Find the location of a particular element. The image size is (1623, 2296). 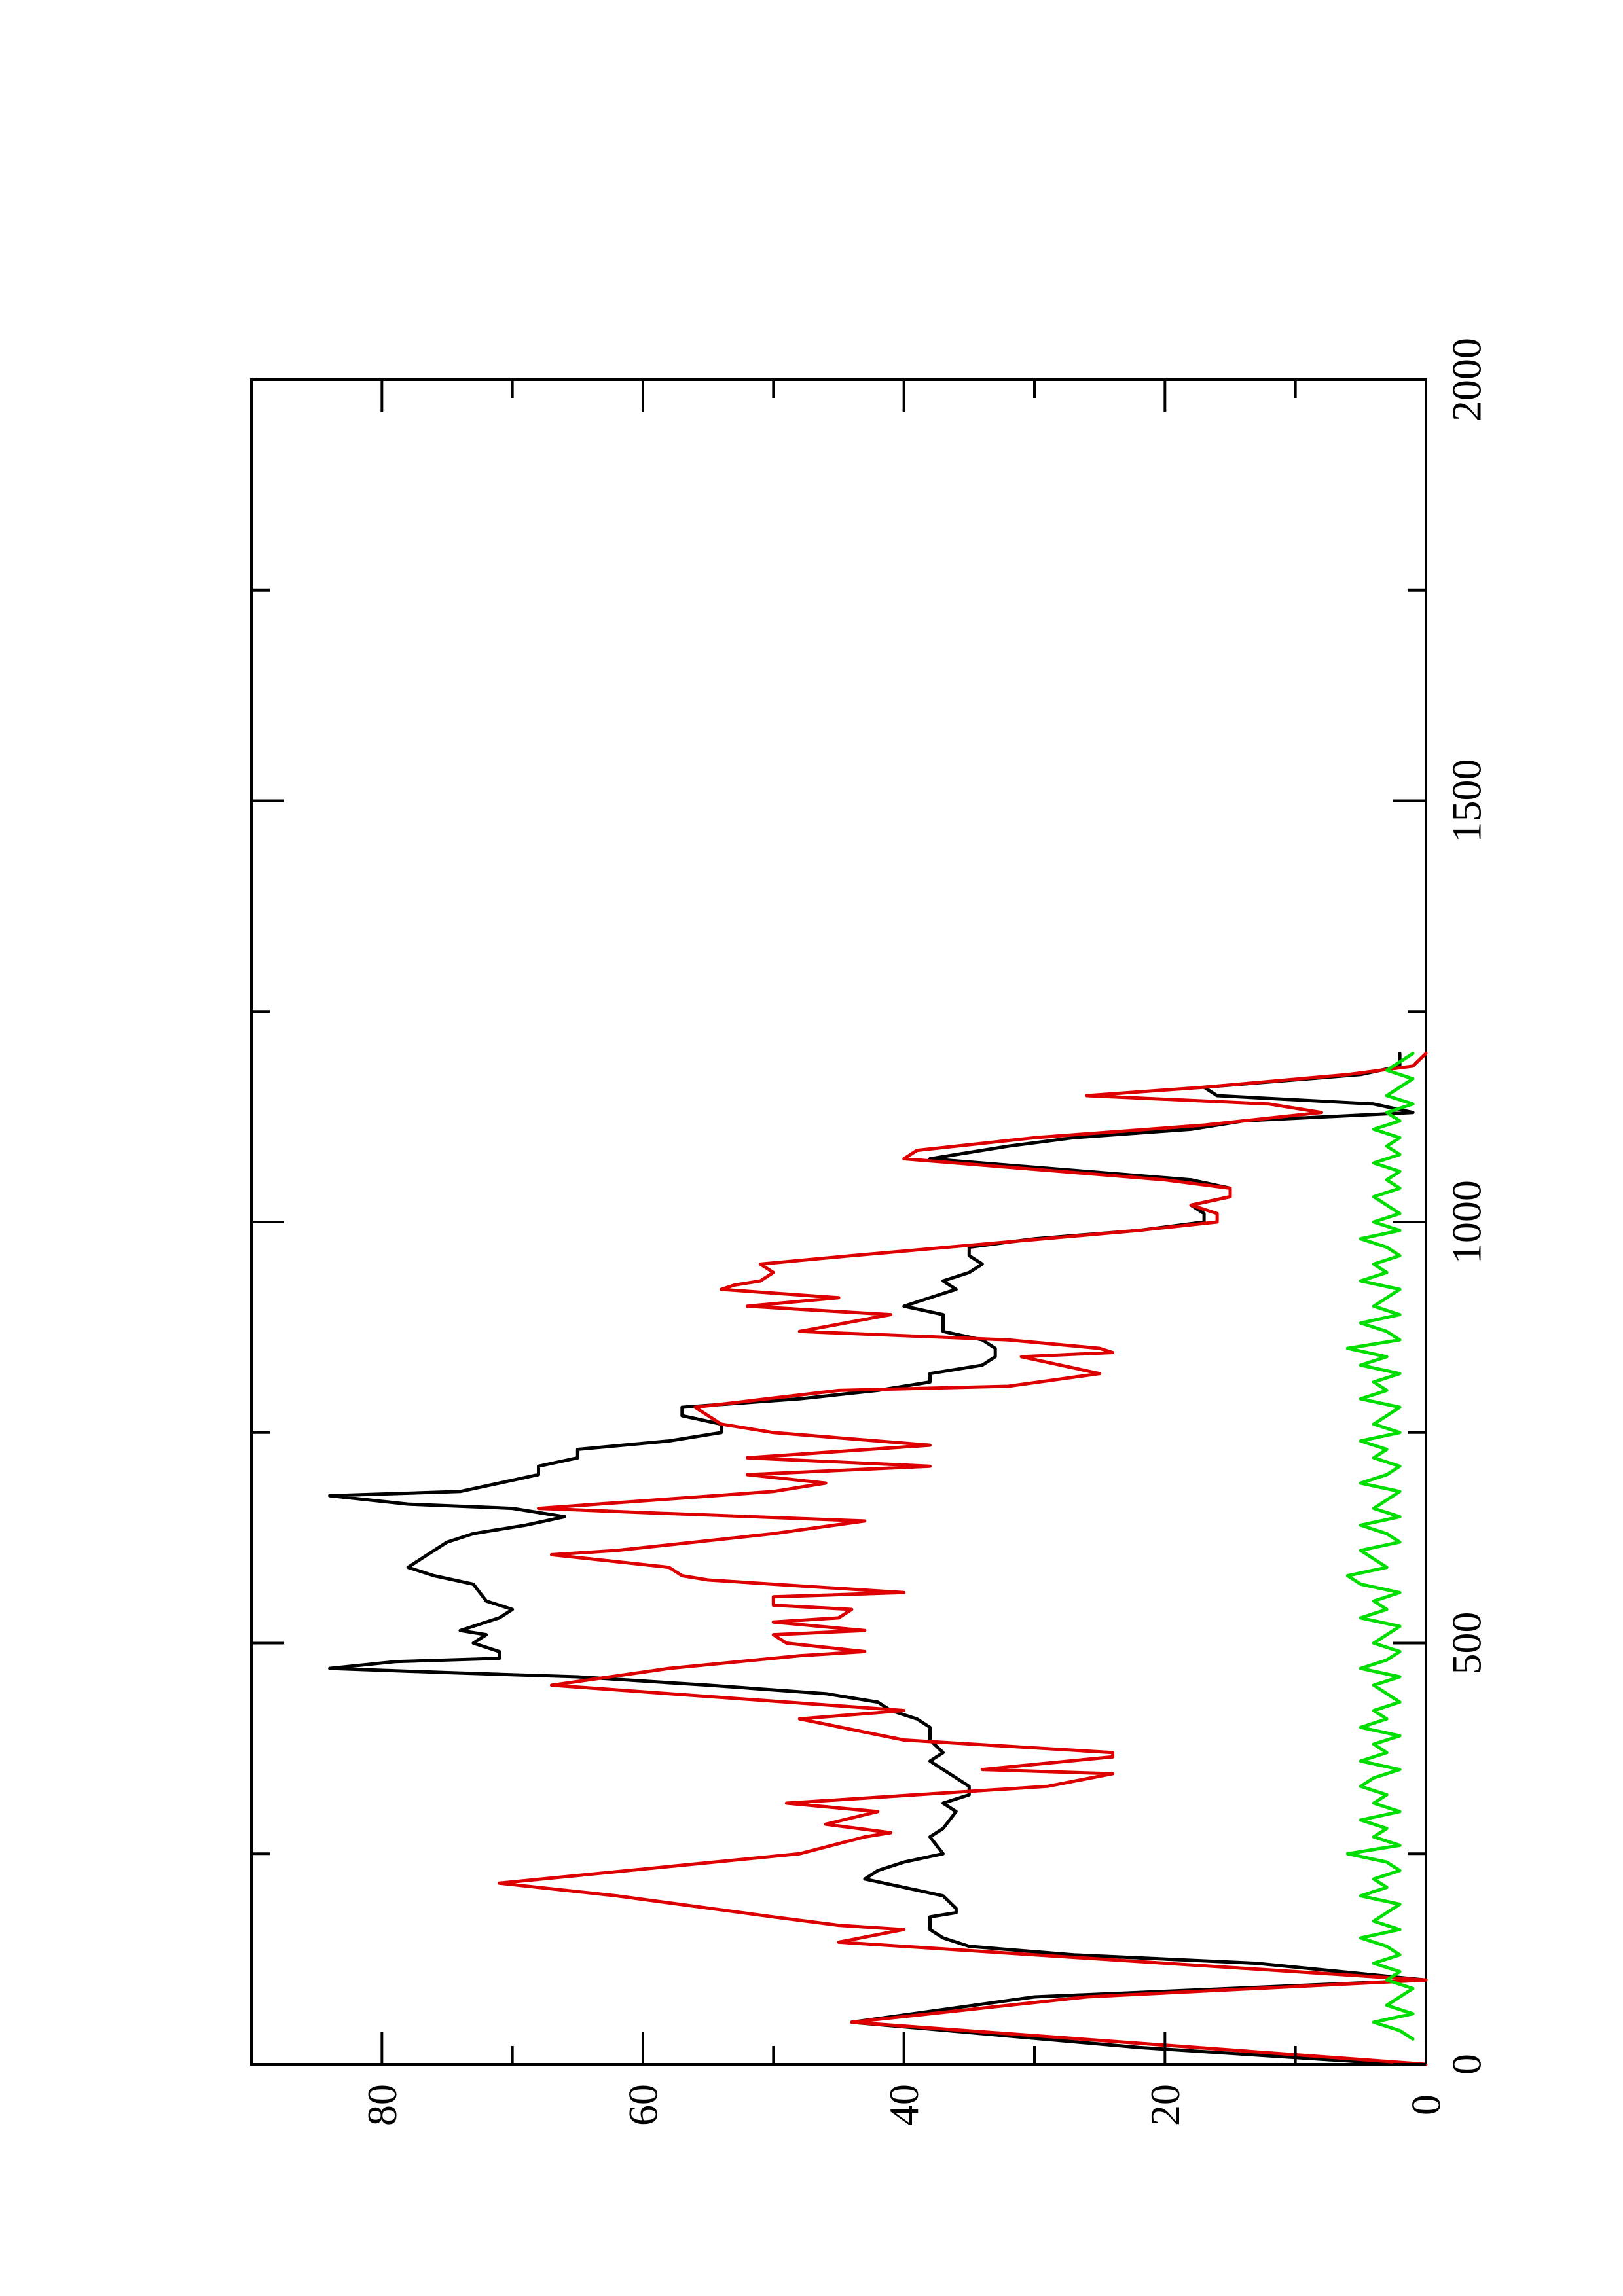

y-tick-label: 40 is located at coordinates (904, 2105).